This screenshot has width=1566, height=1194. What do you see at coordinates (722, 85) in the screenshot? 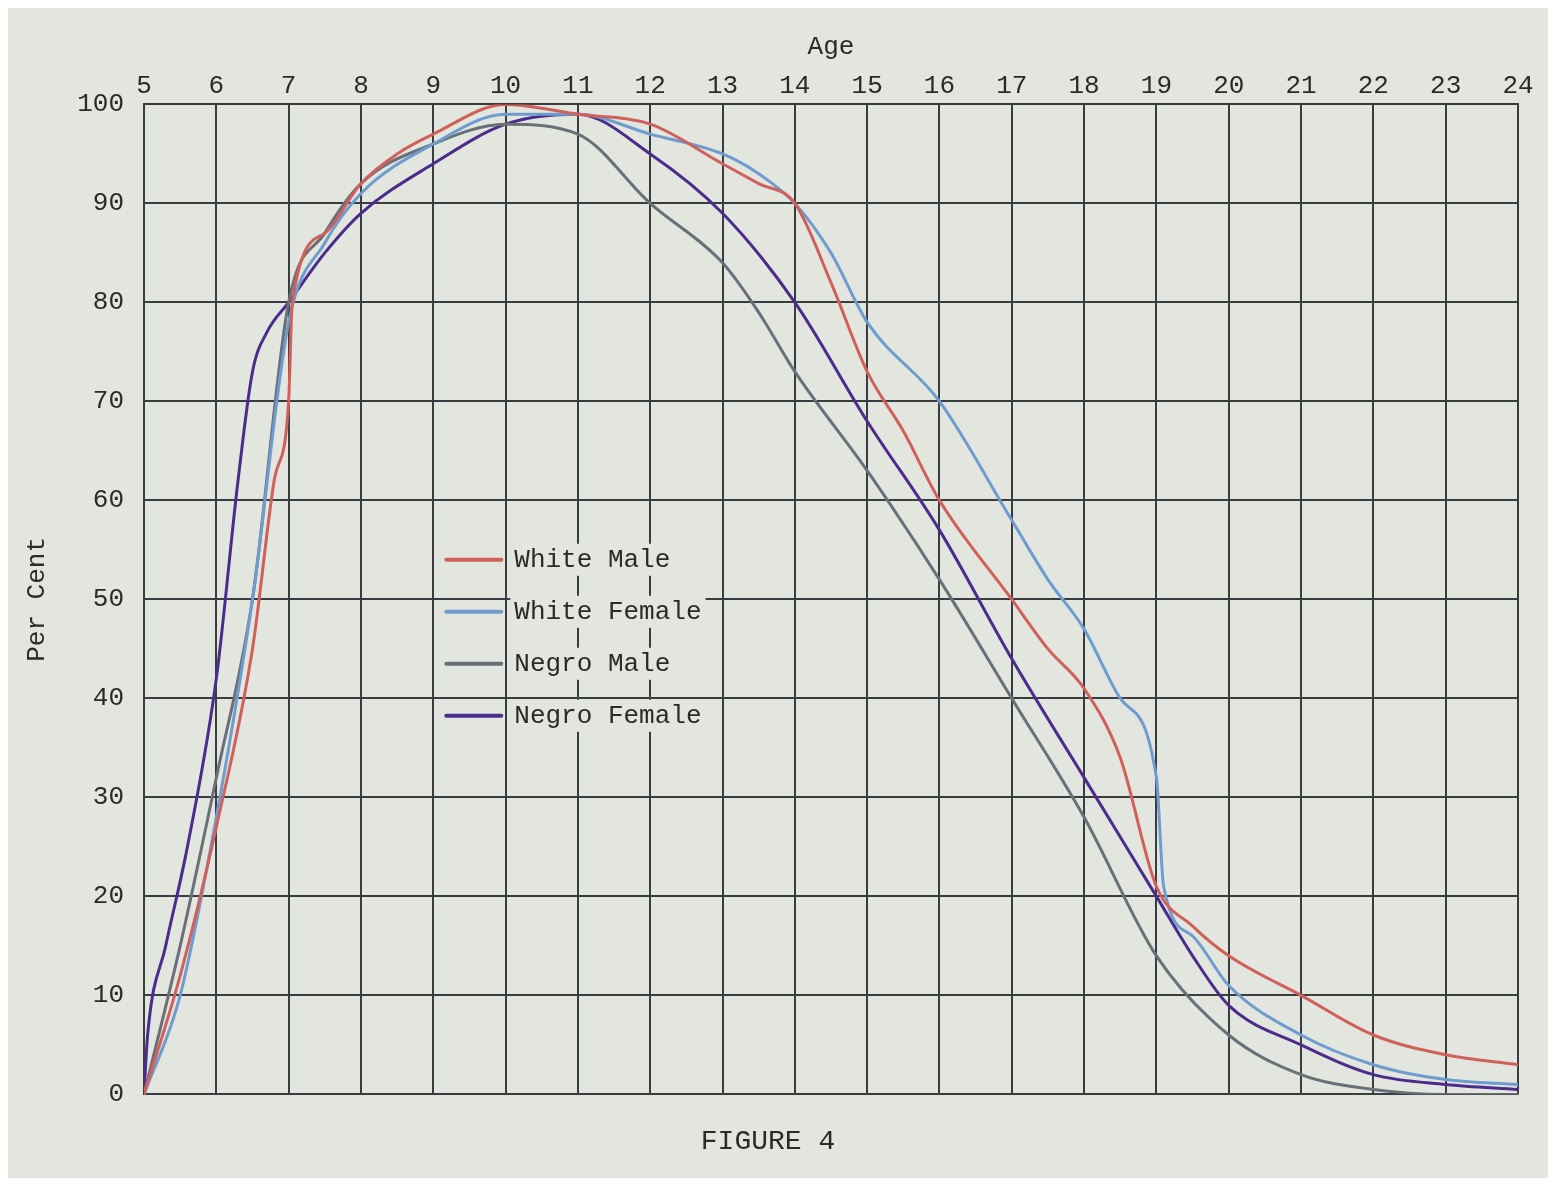
I see `x-tick-label: 13` at bounding box center [722, 85].